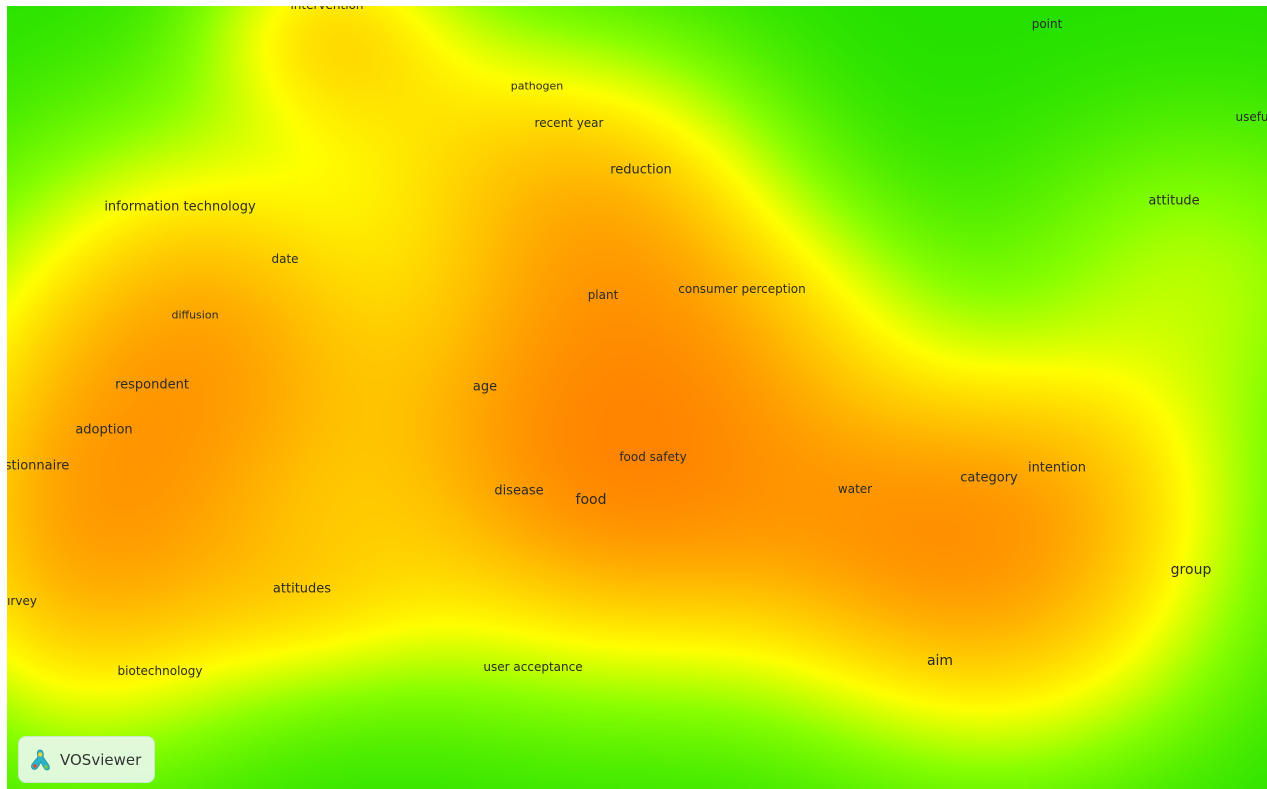 Image resolution: width=1267 pixels, height=789 pixels. Describe the element at coordinates (1251, 117) in the screenshot. I see `term-label-usefu: usefu` at that location.